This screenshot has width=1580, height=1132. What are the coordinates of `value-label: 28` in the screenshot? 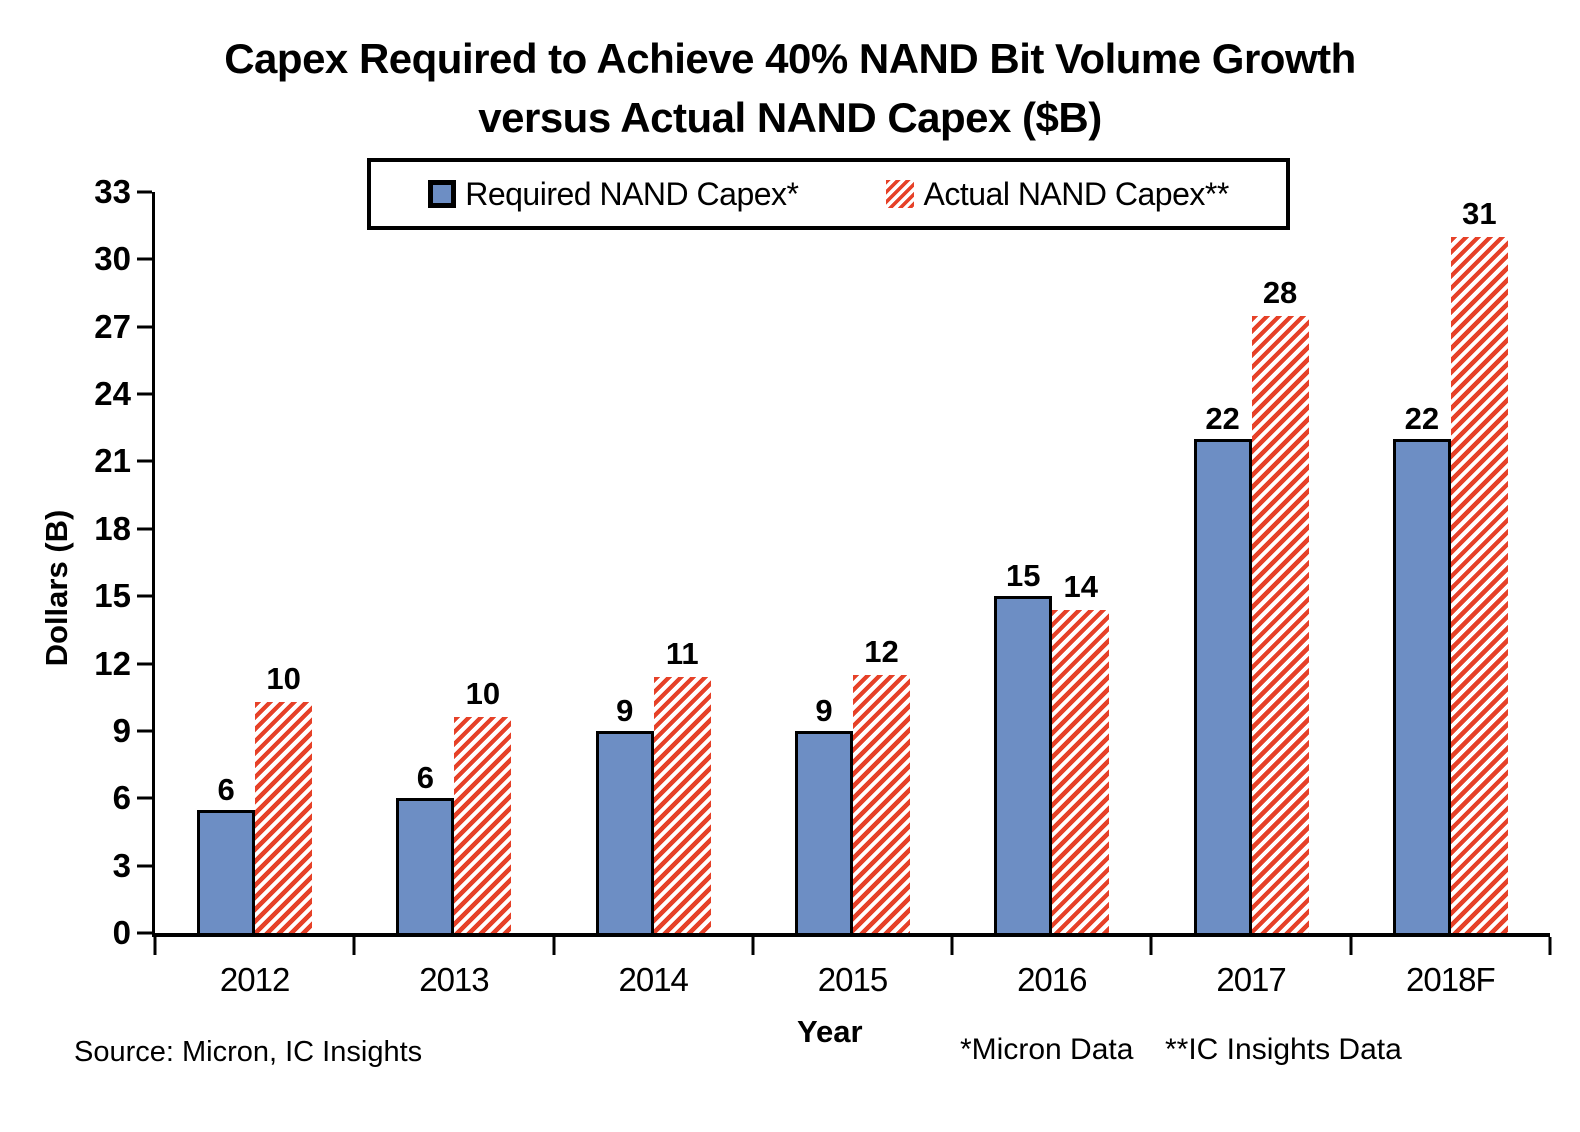 It's located at (1280, 292).